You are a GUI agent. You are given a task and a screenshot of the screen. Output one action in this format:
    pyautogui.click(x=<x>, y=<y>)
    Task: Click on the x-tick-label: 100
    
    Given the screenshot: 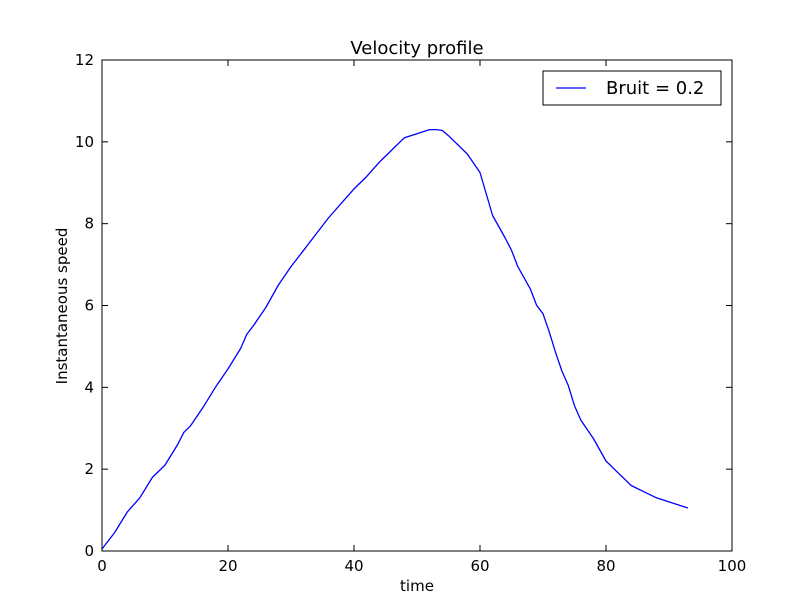 What is the action you would take?
    pyautogui.click(x=732, y=566)
    